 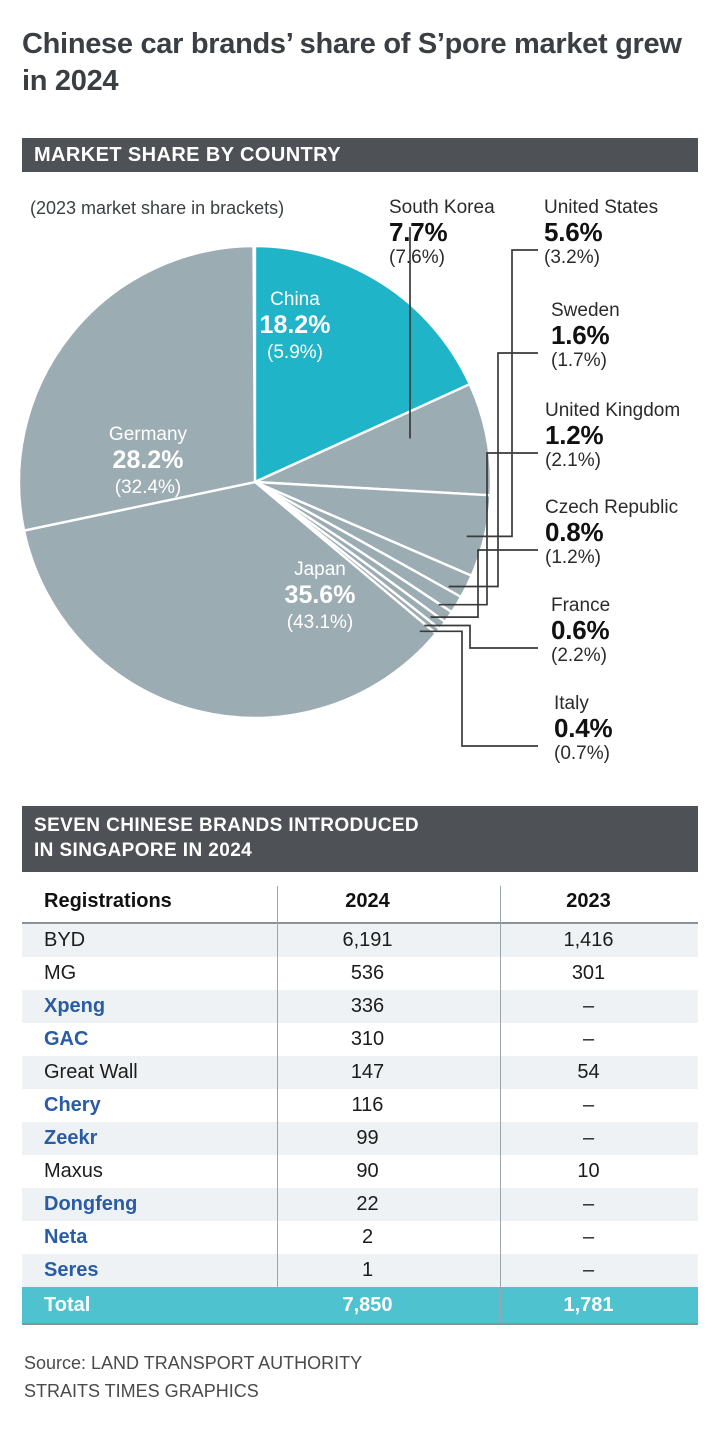 What do you see at coordinates (484, 583) in the screenshot?
I see `leader-line-czech-republic` at bounding box center [484, 583].